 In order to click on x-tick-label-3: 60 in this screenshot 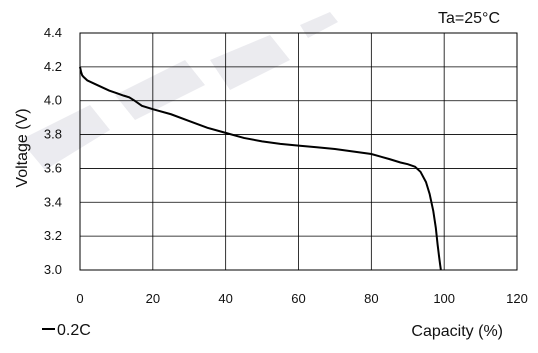, I will do `click(298, 298)`.